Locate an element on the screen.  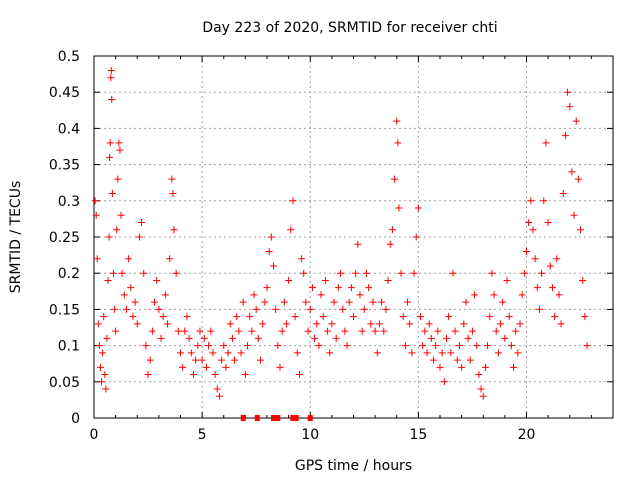
x-tick-label: 10 is located at coordinates (310, 435).